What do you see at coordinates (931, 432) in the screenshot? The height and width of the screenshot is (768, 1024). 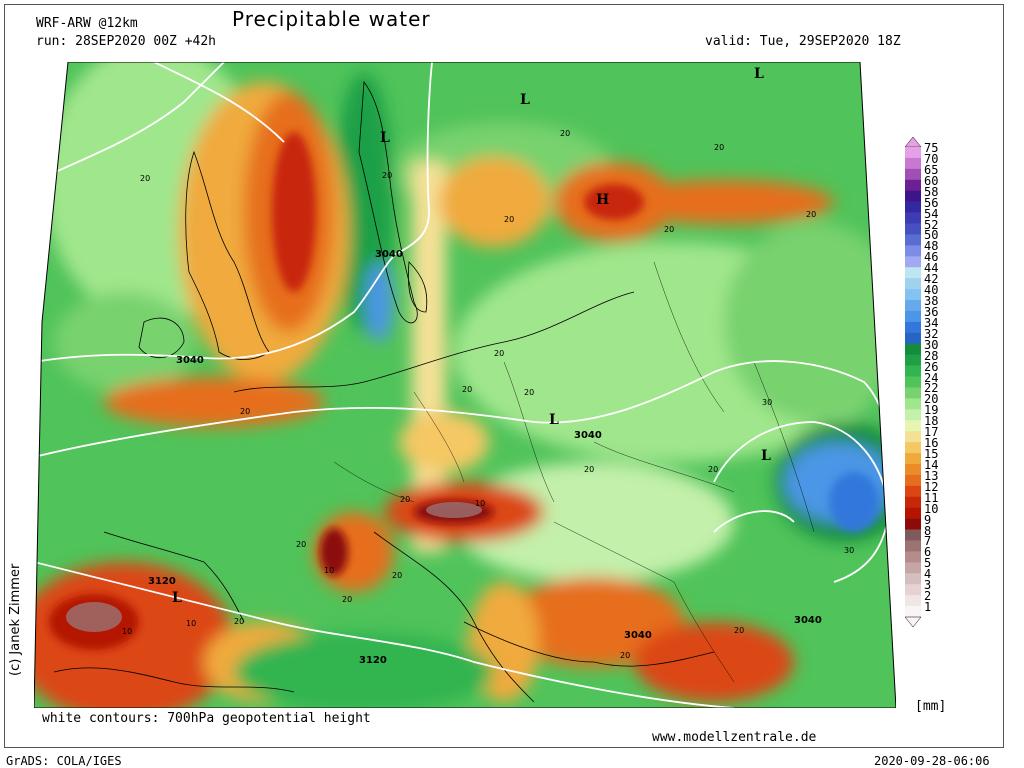 I see `colorbar-level-label: 17` at bounding box center [931, 432].